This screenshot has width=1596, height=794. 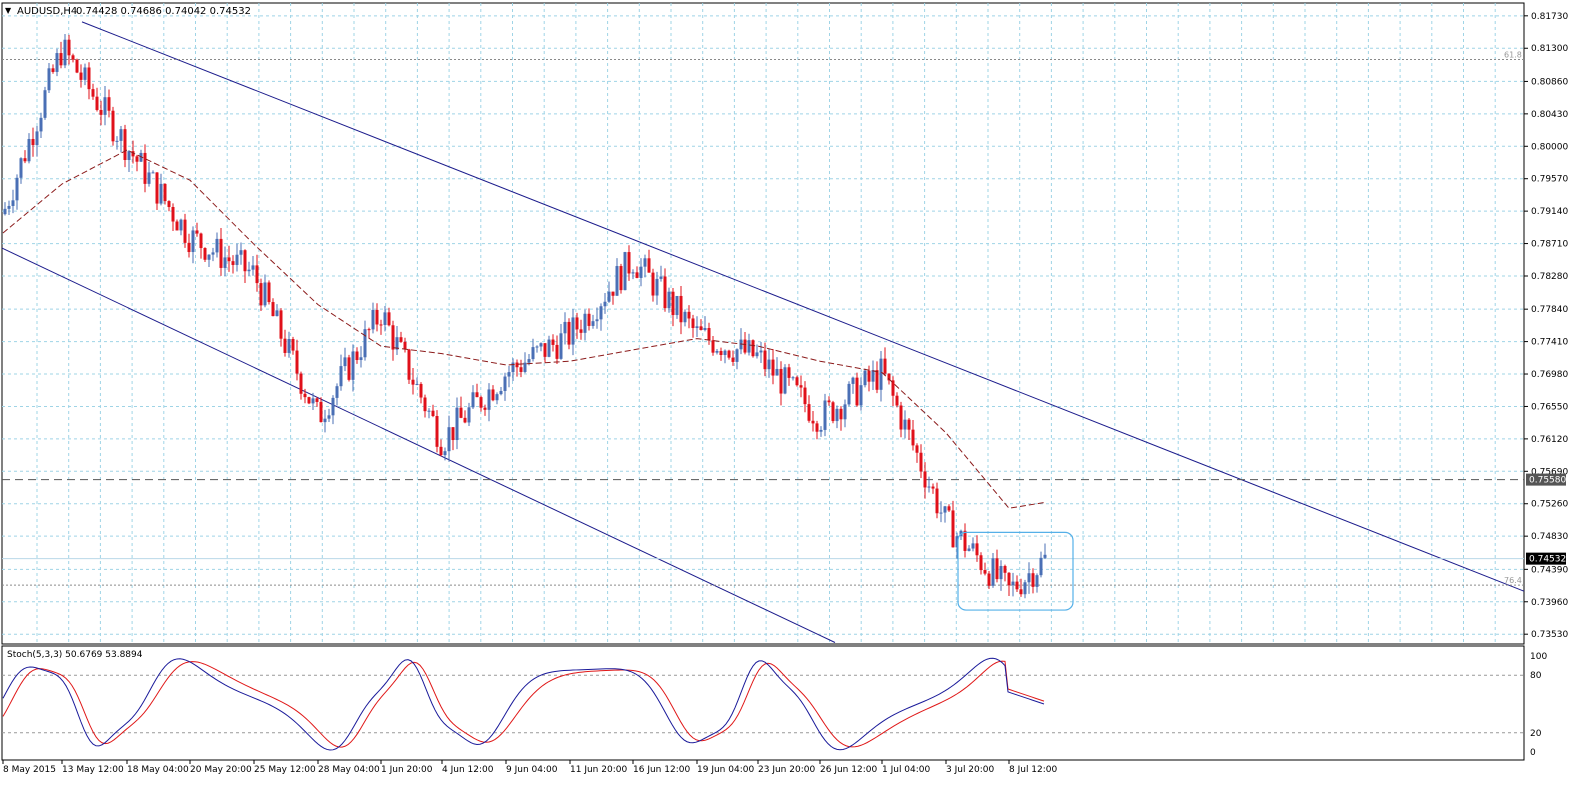 I want to click on stoch-signal-line, so click(x=523, y=704).